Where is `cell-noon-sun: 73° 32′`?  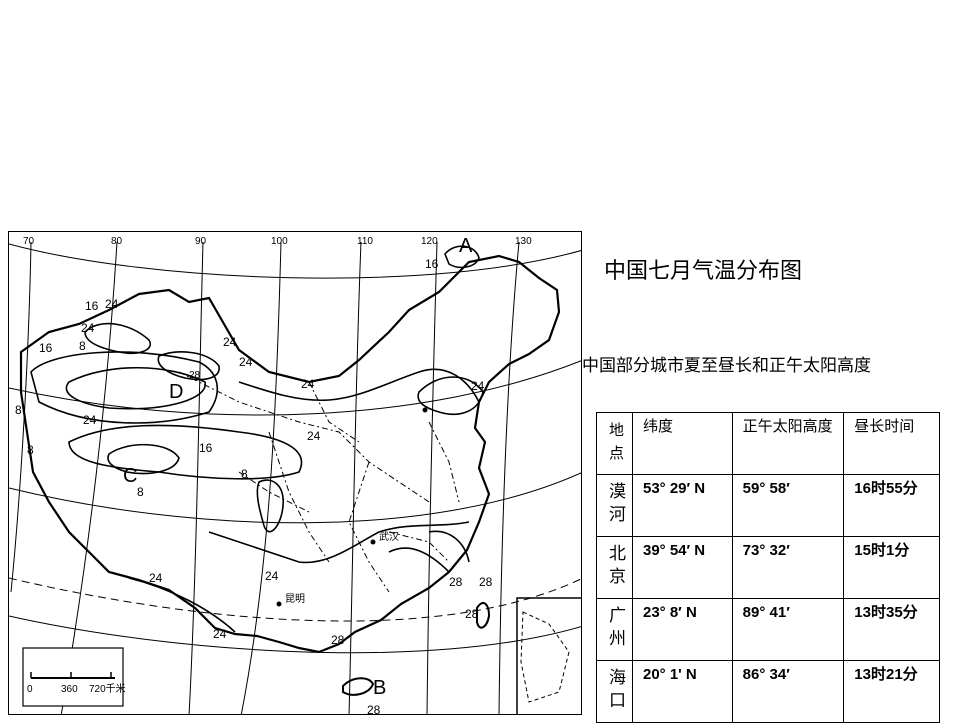
cell-noon-sun: 73° 32′ is located at coordinates (788, 567).